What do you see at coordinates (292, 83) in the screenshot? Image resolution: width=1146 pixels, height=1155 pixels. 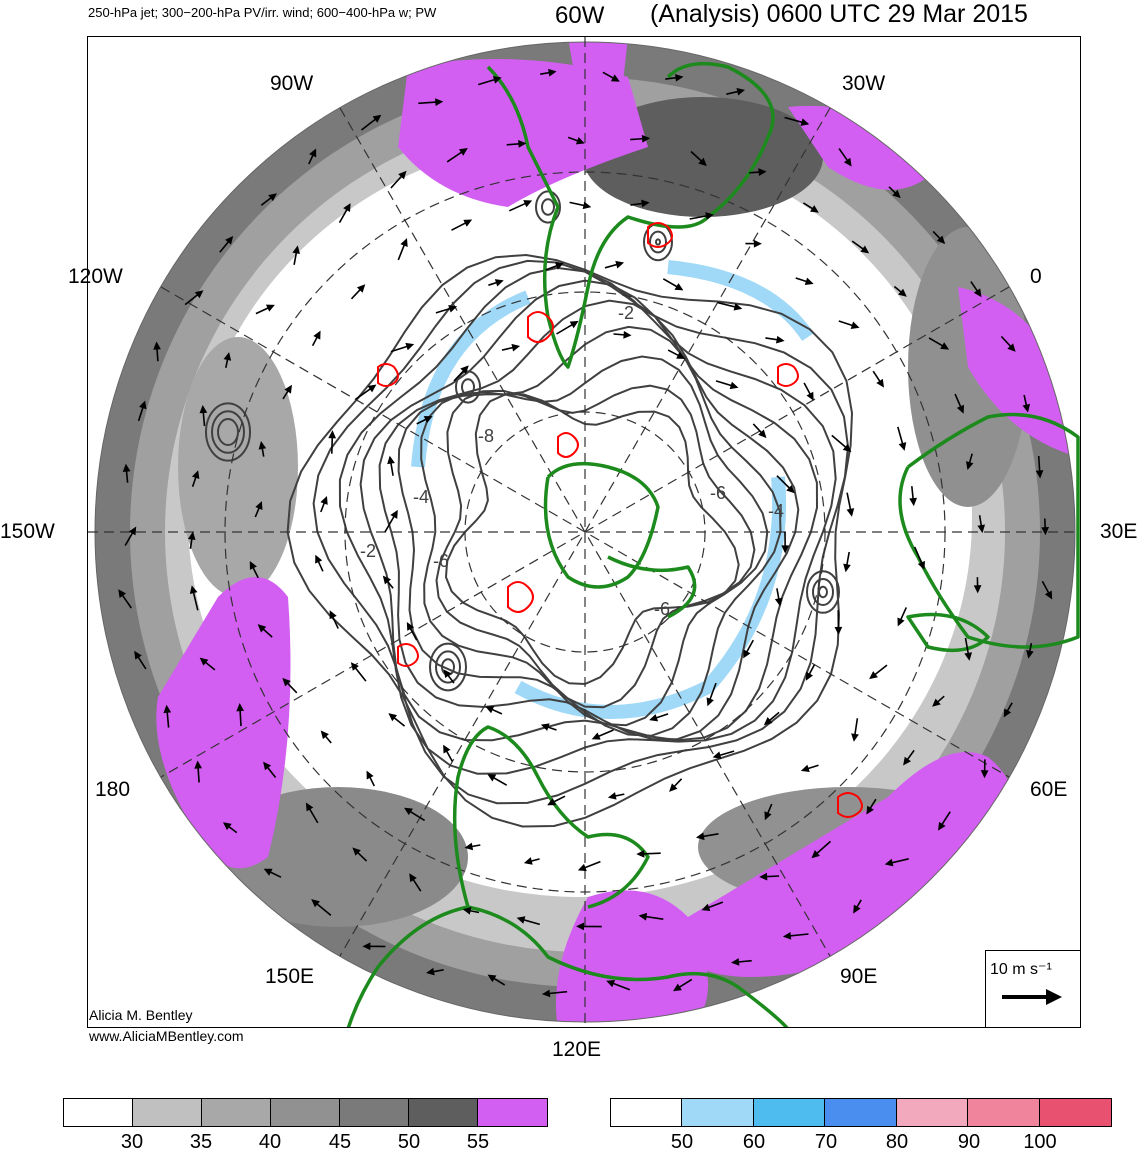 I see `meridian-label-90w: 90W` at bounding box center [292, 83].